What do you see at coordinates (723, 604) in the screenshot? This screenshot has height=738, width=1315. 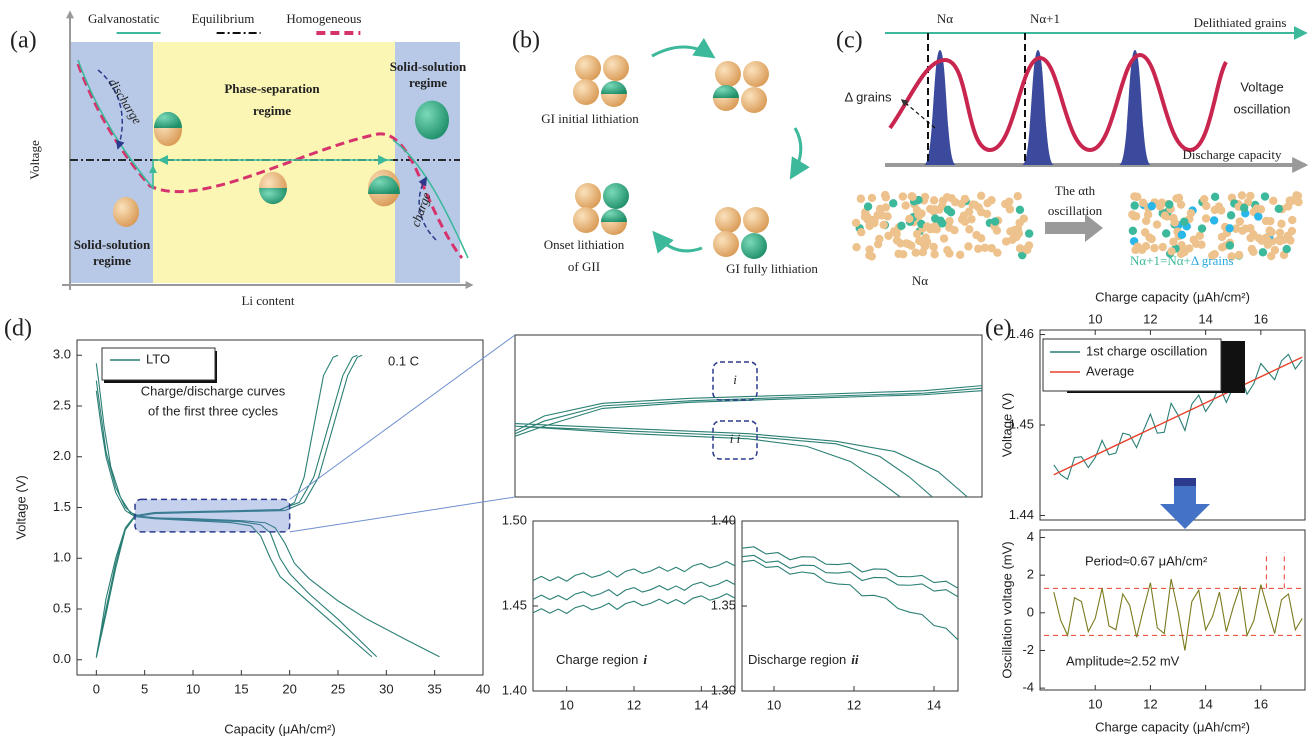 I see `y-tick-label: 1.35` at bounding box center [723, 604].